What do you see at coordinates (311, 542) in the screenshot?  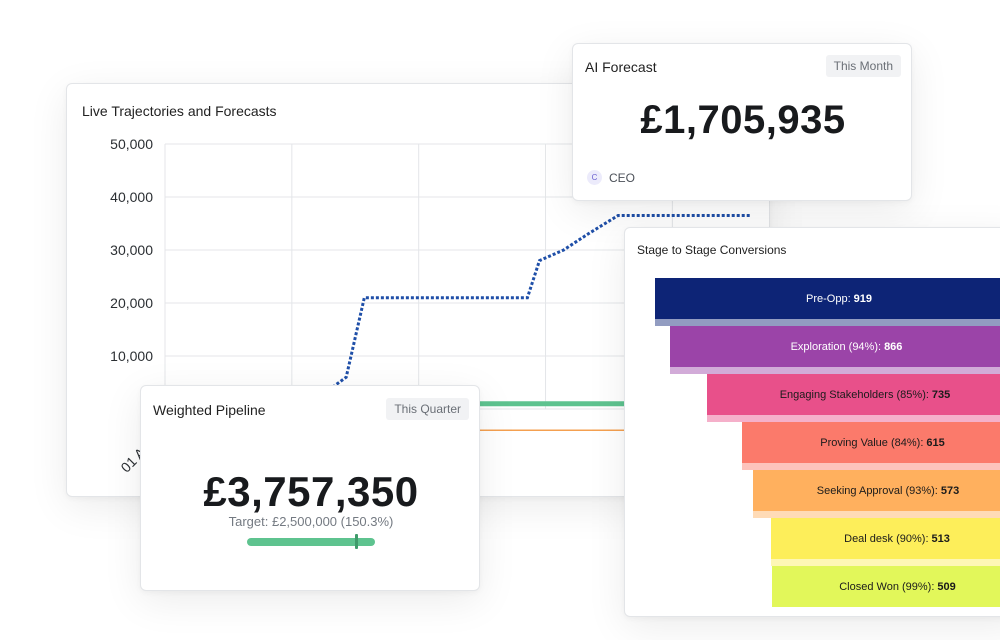 I see `target-progress-bar` at bounding box center [311, 542].